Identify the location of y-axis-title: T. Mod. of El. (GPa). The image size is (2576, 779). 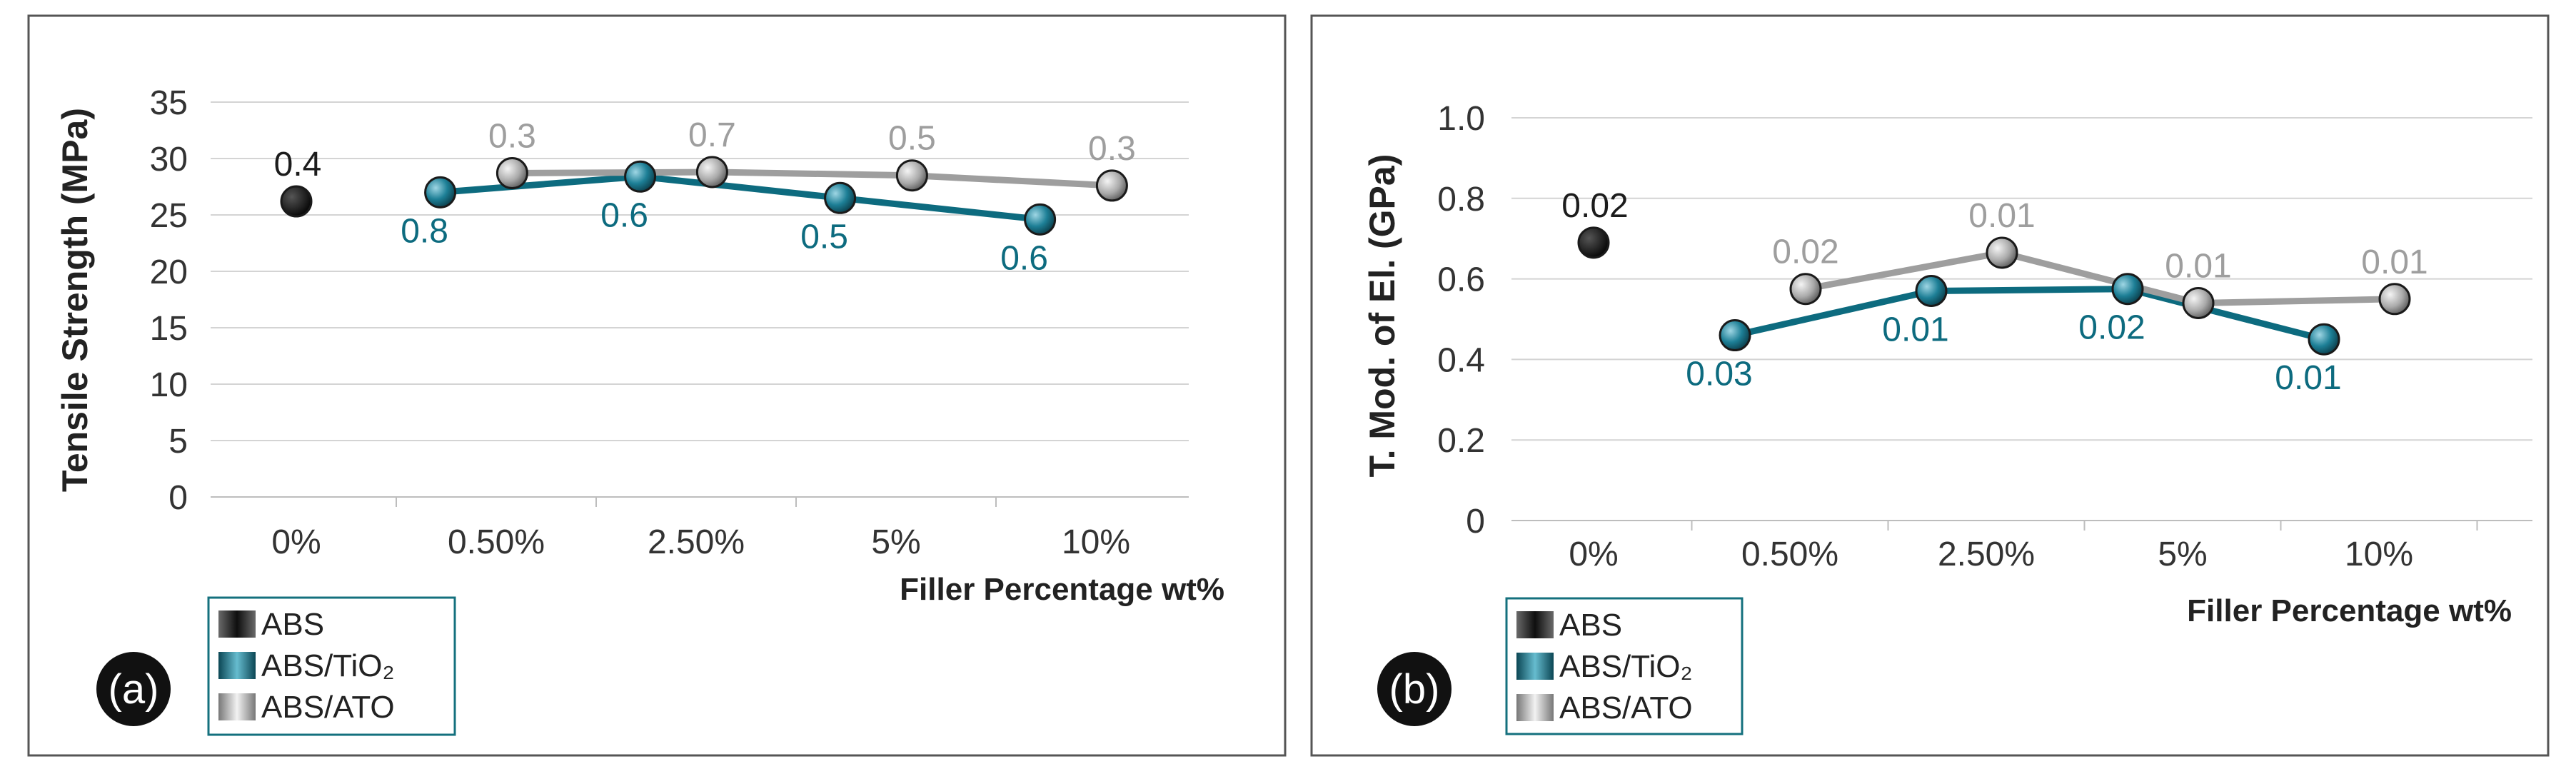
(1382, 316).